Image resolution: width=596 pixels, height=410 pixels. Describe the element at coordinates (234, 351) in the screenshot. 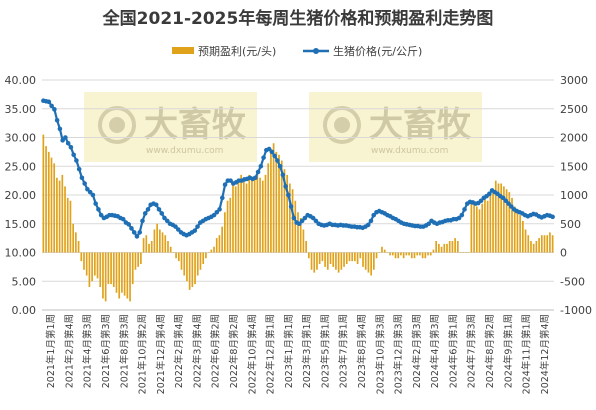

I see `x-tick-label: 2022年8月第2周` at that location.